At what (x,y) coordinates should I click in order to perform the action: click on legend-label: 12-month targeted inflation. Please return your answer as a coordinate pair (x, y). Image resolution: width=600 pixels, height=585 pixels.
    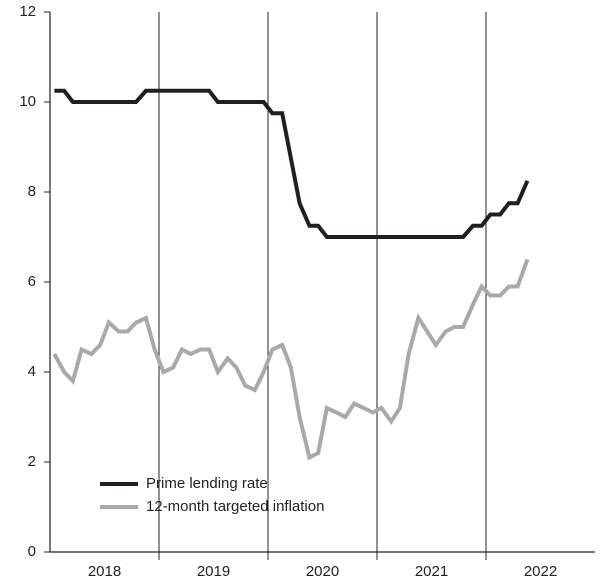
    Looking at the image, I should click on (235, 506).